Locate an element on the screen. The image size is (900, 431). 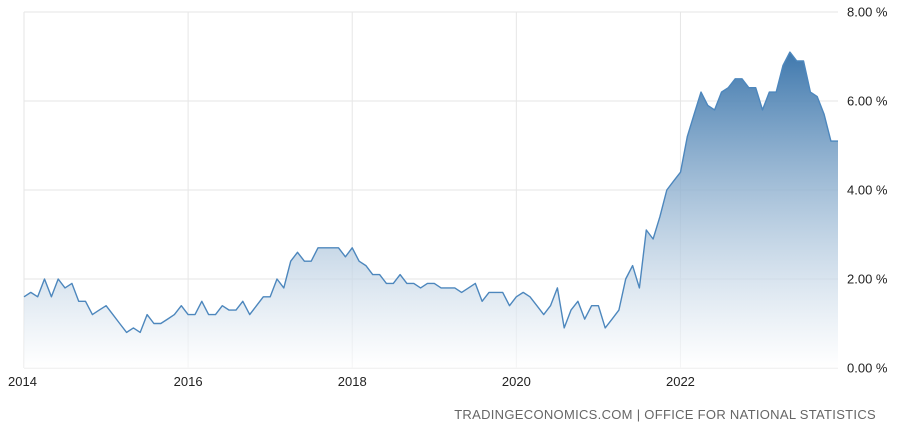
y-tick-label: 4.00 % is located at coordinates (867, 190).